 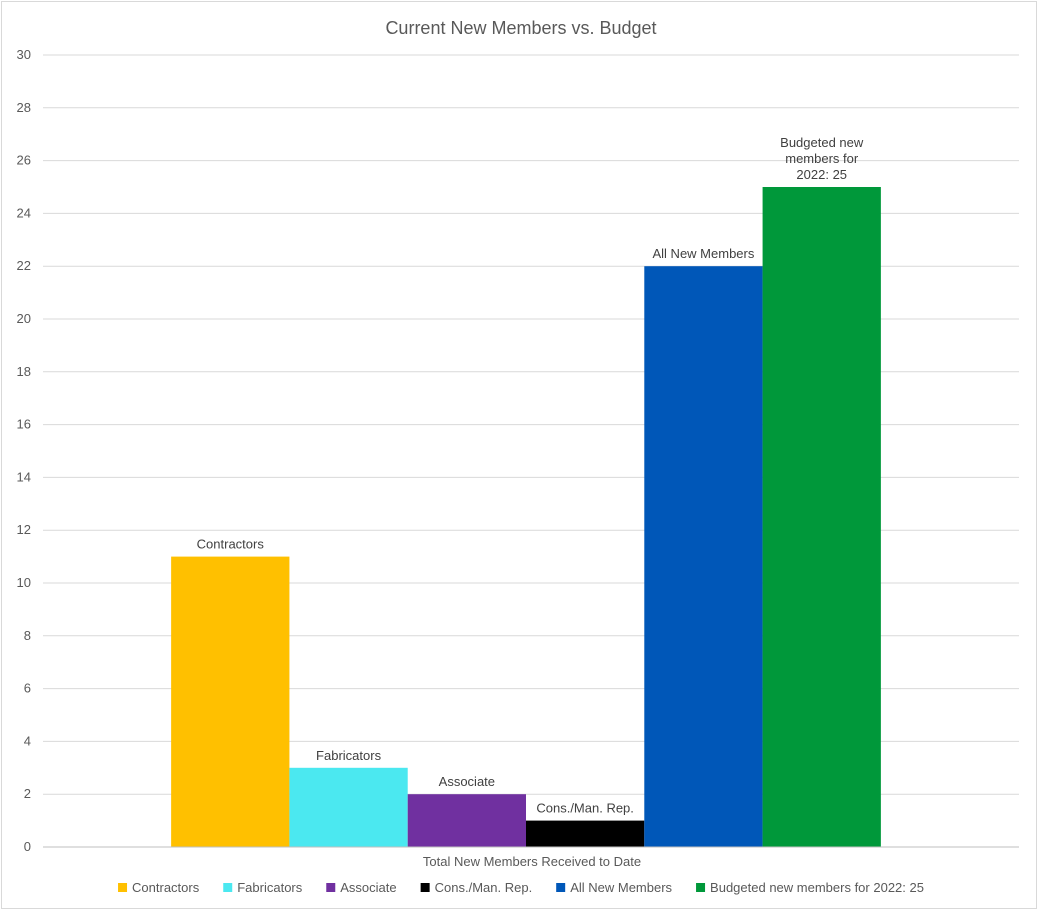 I want to click on y-tick-label: 8, so click(x=27, y=635).